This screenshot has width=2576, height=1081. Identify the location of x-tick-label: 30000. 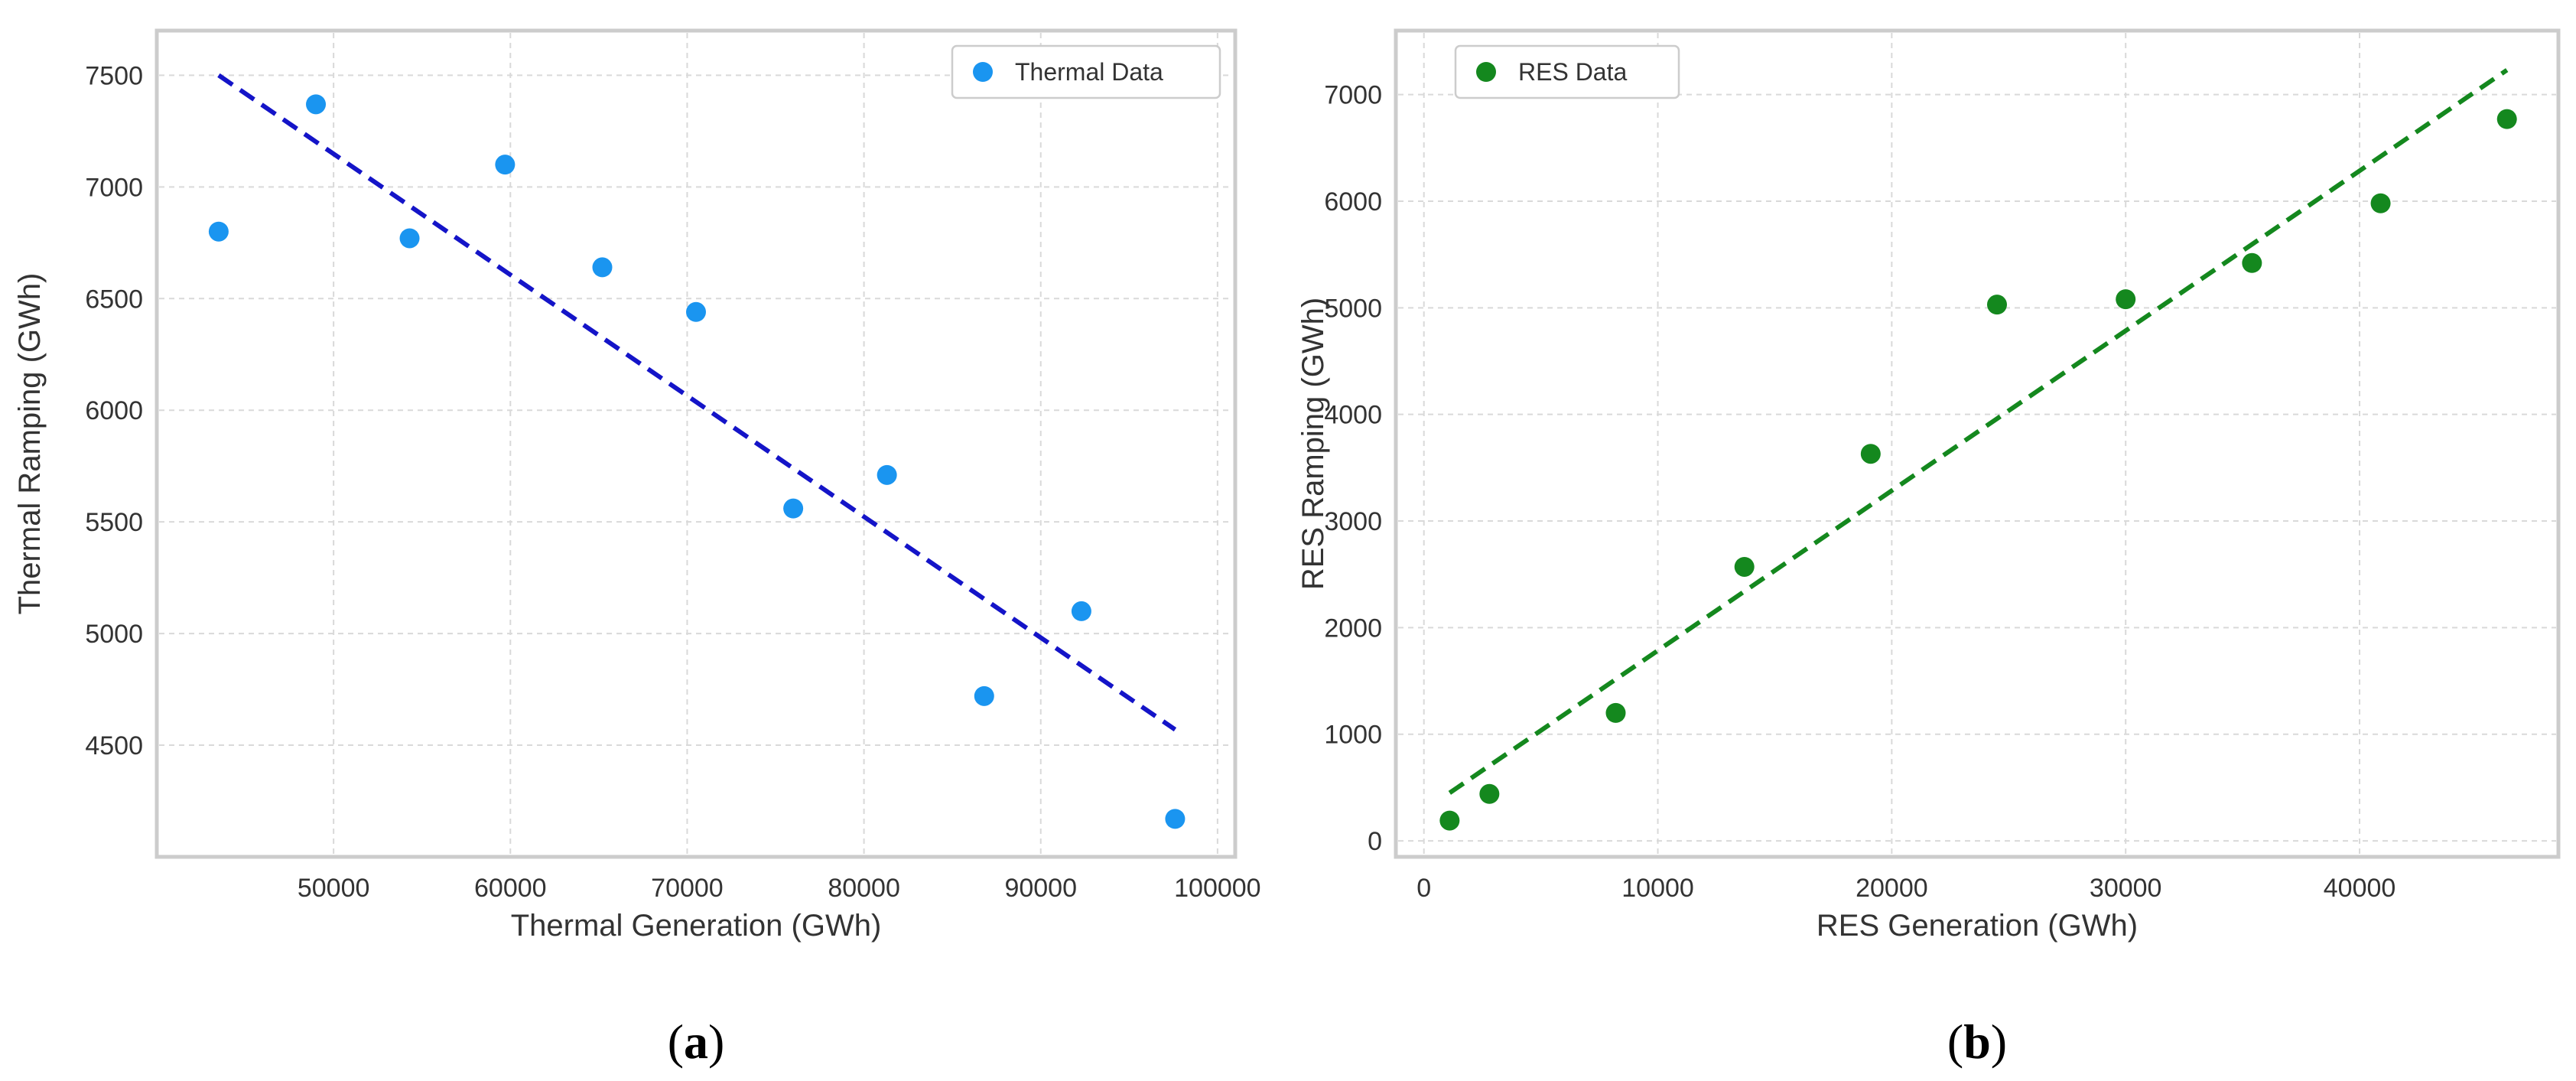
(2126, 888).